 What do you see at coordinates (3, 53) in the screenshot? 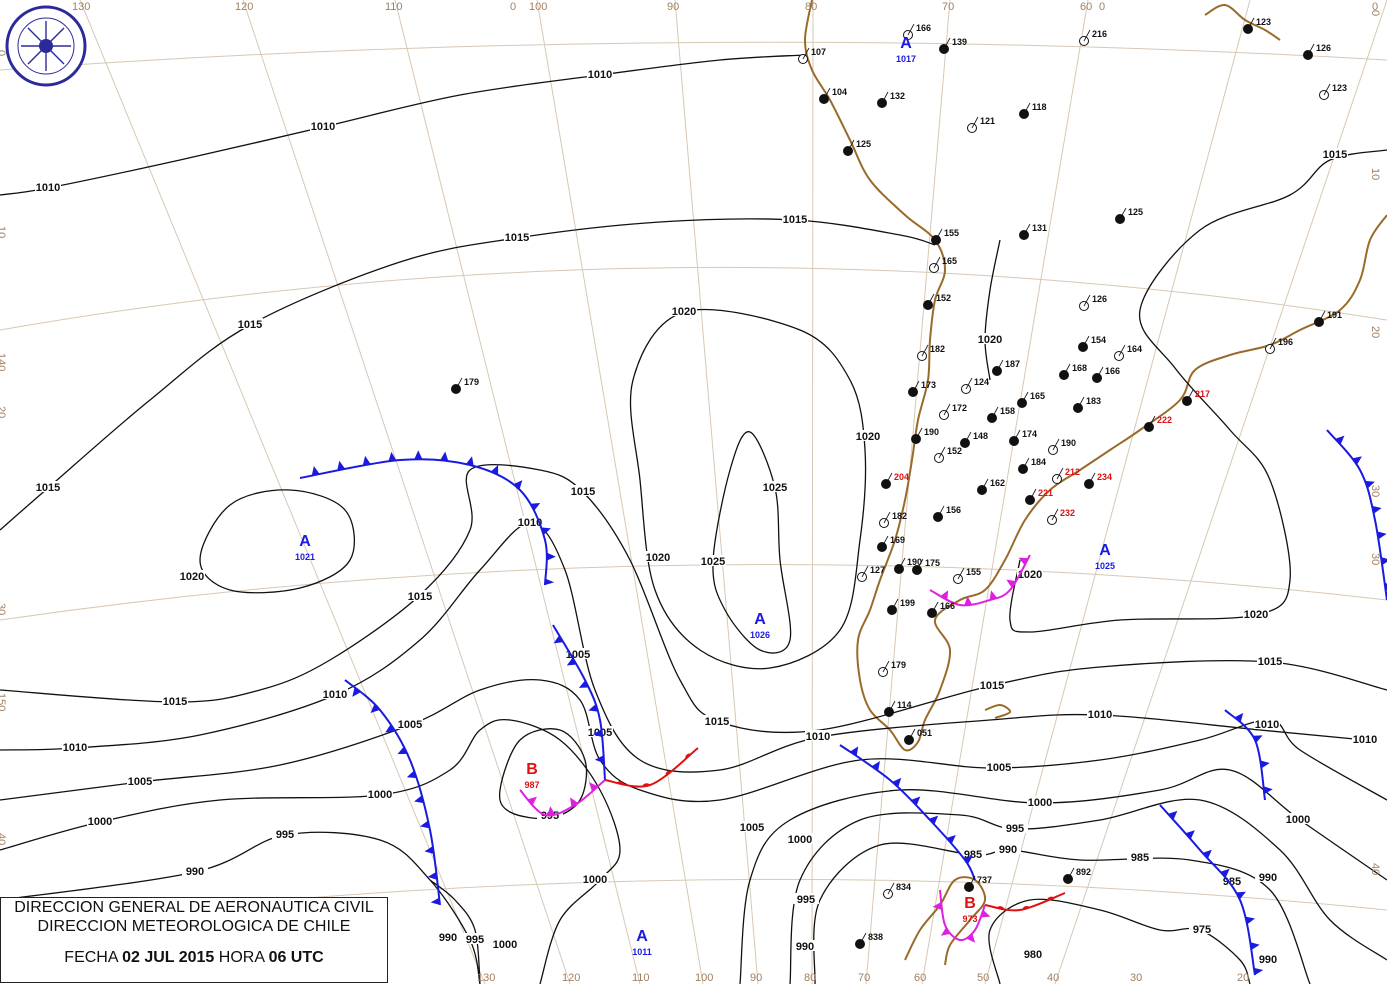
I see `grid-label-left: 0` at bounding box center [3, 53].